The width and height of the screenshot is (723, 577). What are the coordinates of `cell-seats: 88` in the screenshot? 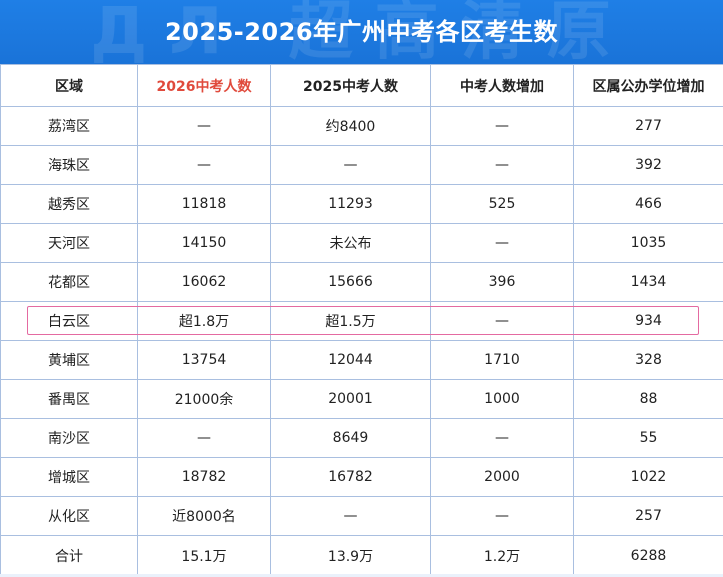 It's located at (648, 399).